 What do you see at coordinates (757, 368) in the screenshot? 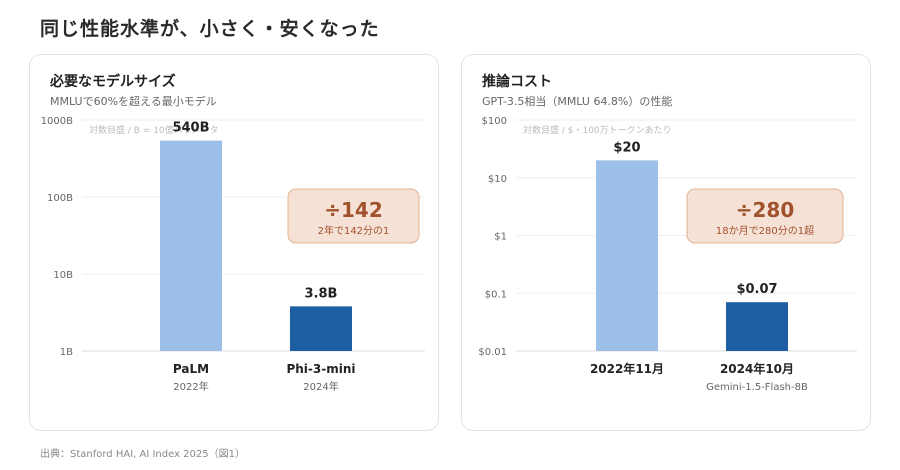
I see `category-label: 2024年10月` at bounding box center [757, 368].